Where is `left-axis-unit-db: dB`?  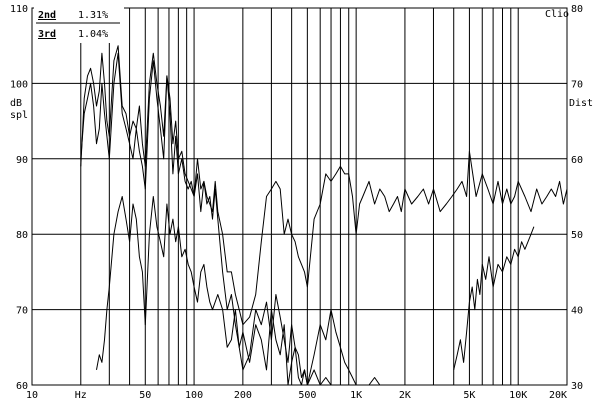
left-axis-unit-db: dB is located at coordinates (16, 103).